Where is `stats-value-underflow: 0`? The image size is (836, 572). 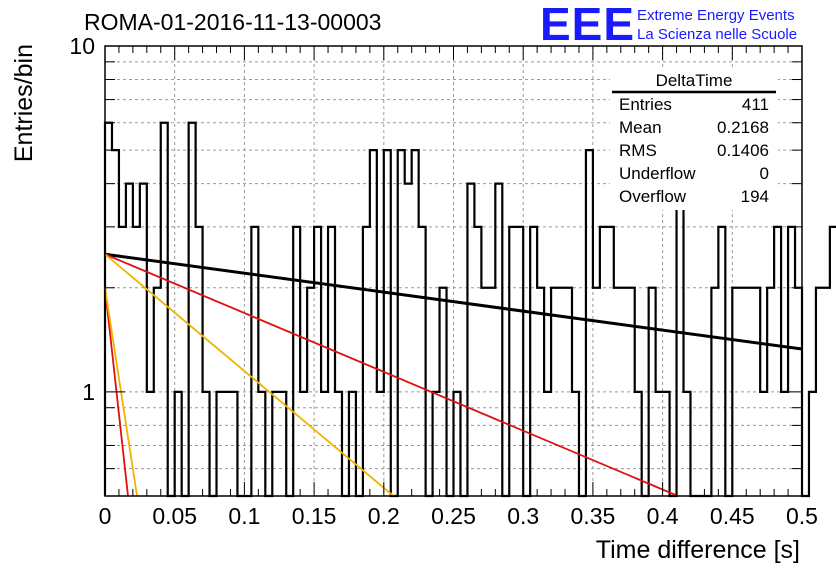 stats-value-underflow: 0 is located at coordinates (764, 173).